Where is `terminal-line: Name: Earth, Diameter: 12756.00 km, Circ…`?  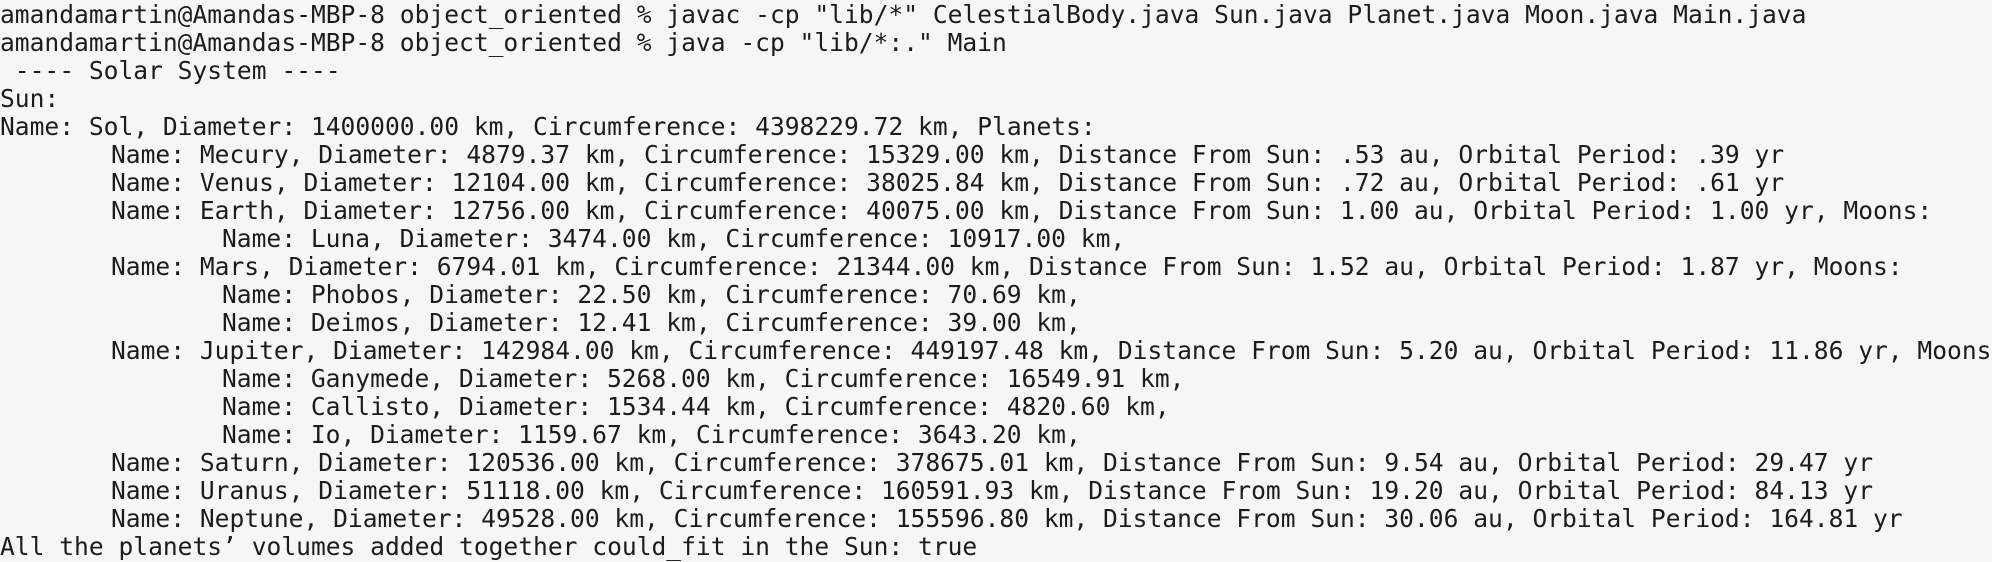 terminal-line: Name: Earth, Diameter: 12756.00 km, Circ… is located at coordinates (966, 210).